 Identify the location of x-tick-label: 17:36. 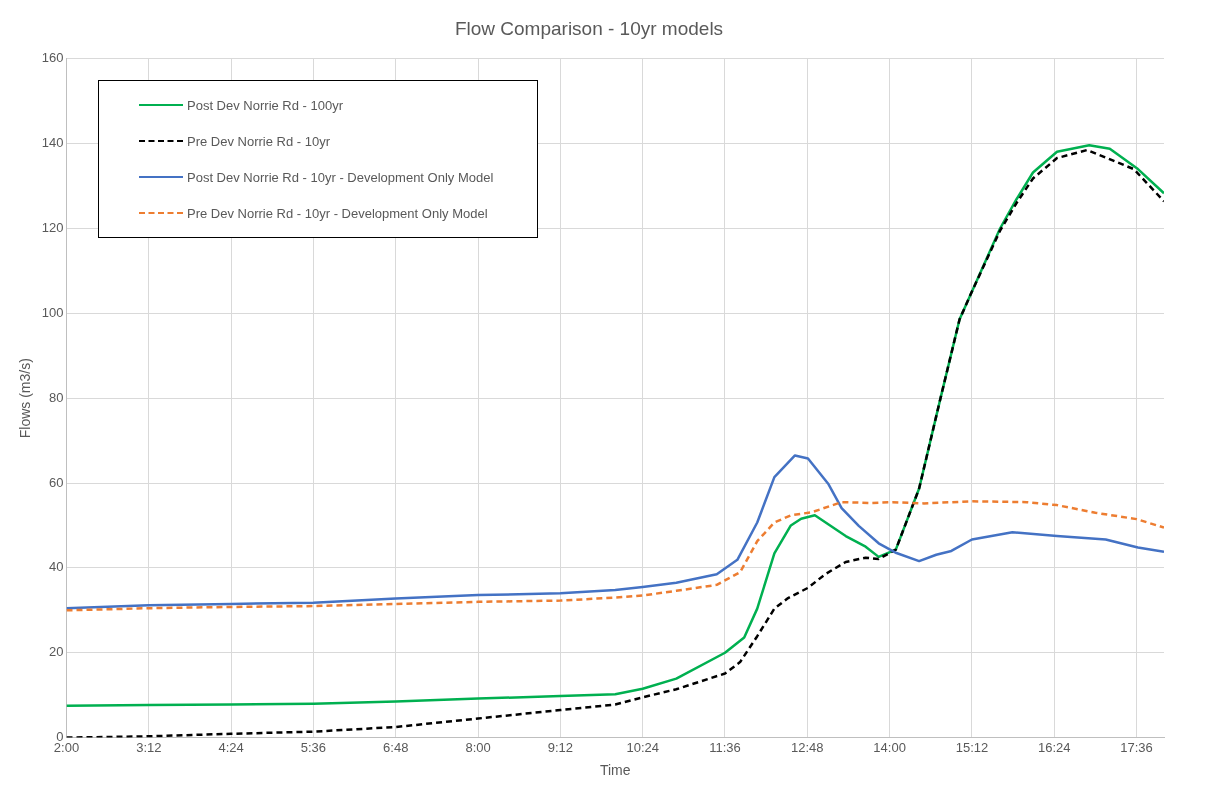
(1136, 747).